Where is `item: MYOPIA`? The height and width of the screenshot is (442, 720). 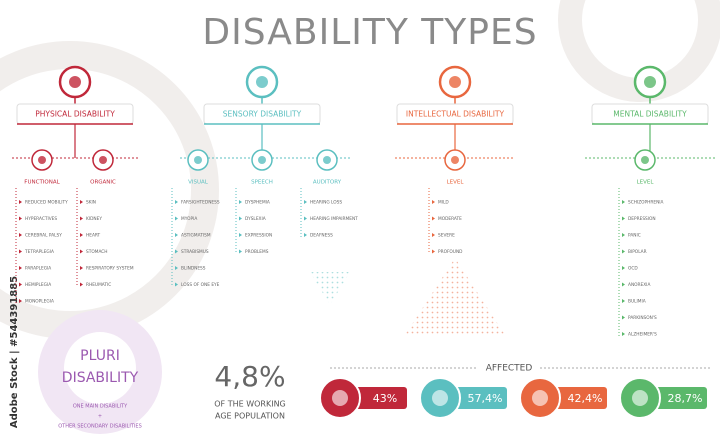 item: MYOPIA is located at coordinates (189, 219).